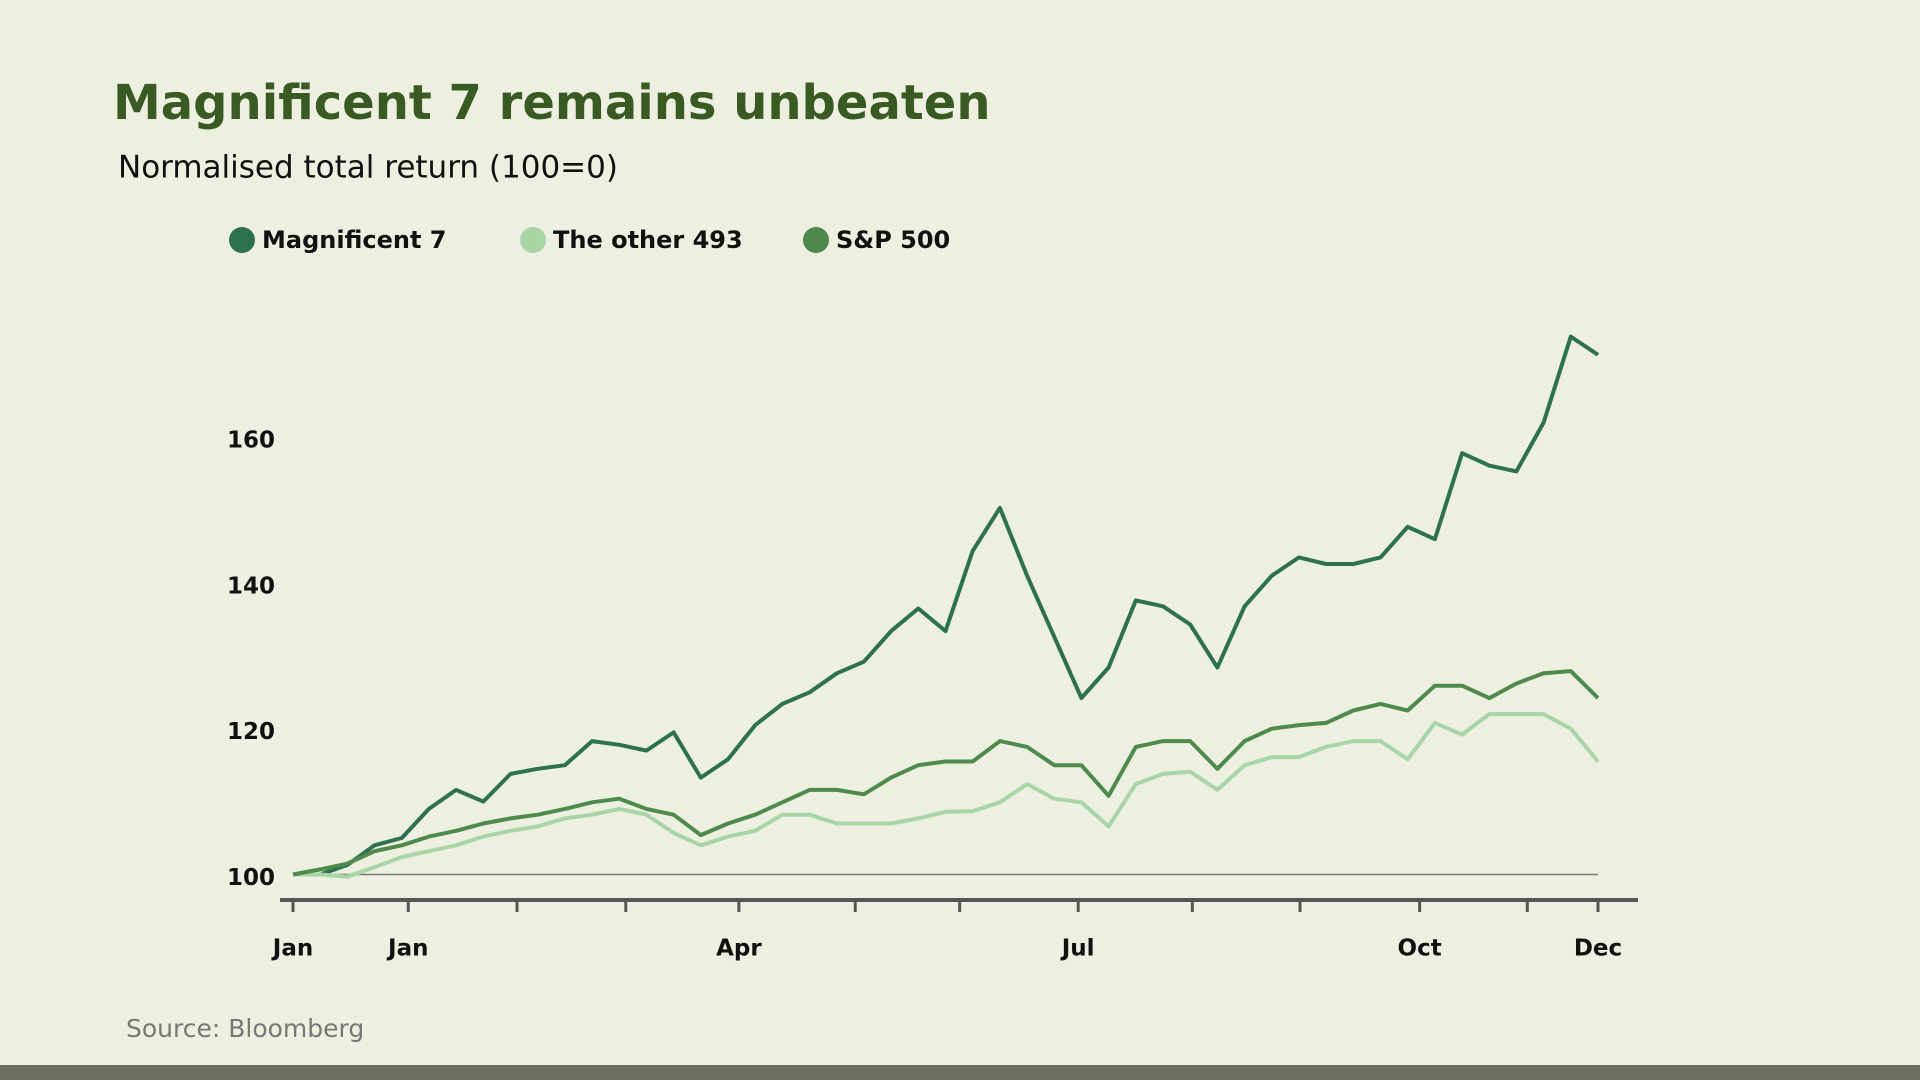 Image resolution: width=1920 pixels, height=1080 pixels. What do you see at coordinates (251, 586) in the screenshot?
I see `y-tick-label: 140` at bounding box center [251, 586].